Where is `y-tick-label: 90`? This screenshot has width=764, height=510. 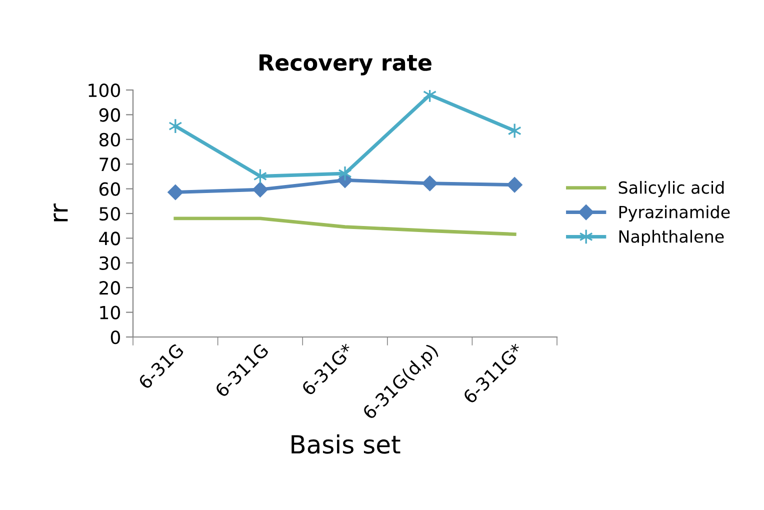 y-tick-label: 90 is located at coordinates (109, 115).